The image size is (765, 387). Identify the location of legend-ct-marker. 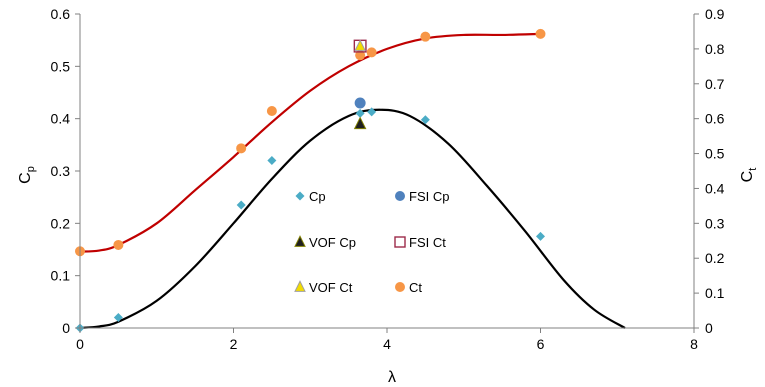
(400, 287).